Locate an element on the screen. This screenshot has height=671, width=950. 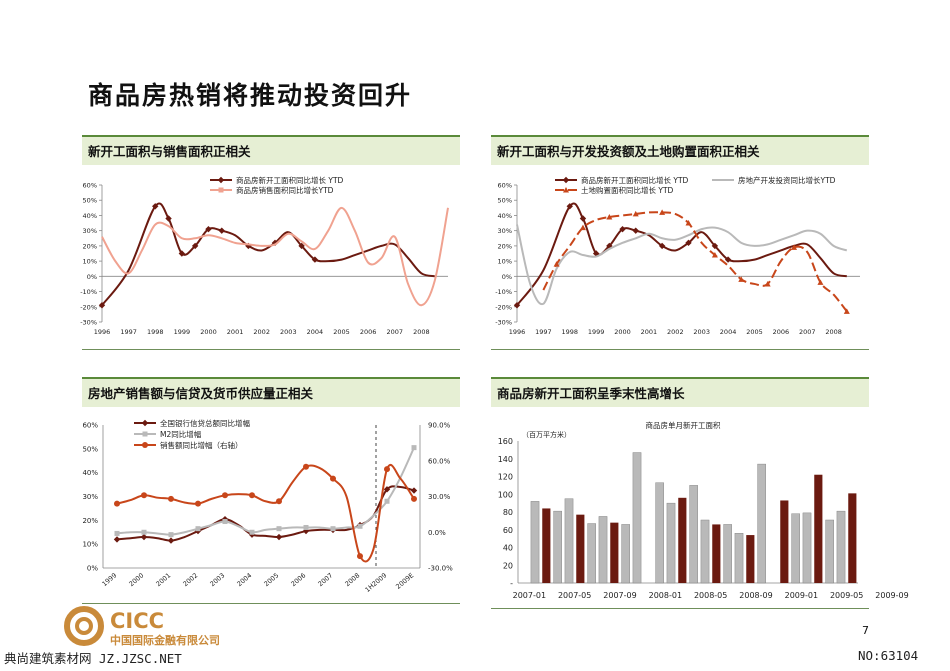
y-tick-label-left: 30% is located at coordinates (90, 497).